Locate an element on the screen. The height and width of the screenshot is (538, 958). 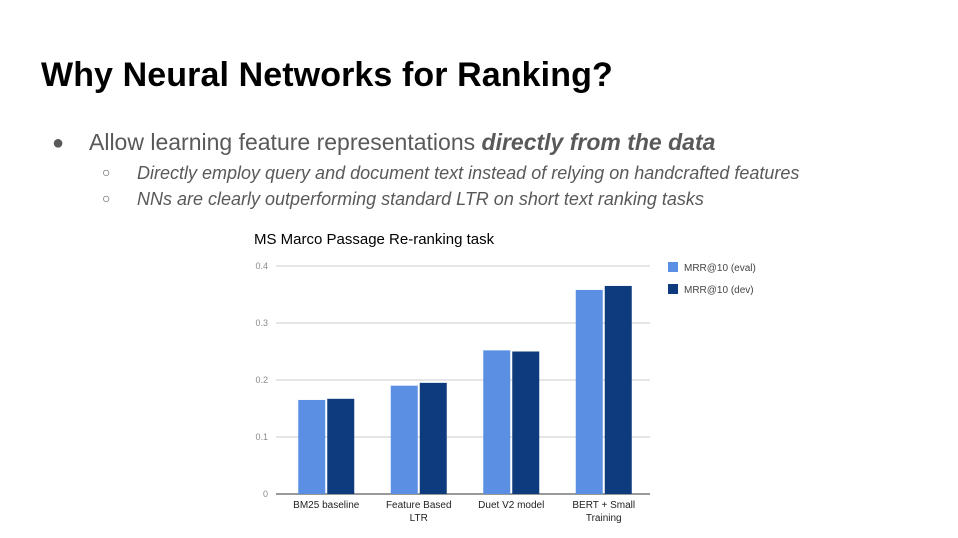
slide-title: Why Neural Networks for Ranking? is located at coordinates (327, 75).